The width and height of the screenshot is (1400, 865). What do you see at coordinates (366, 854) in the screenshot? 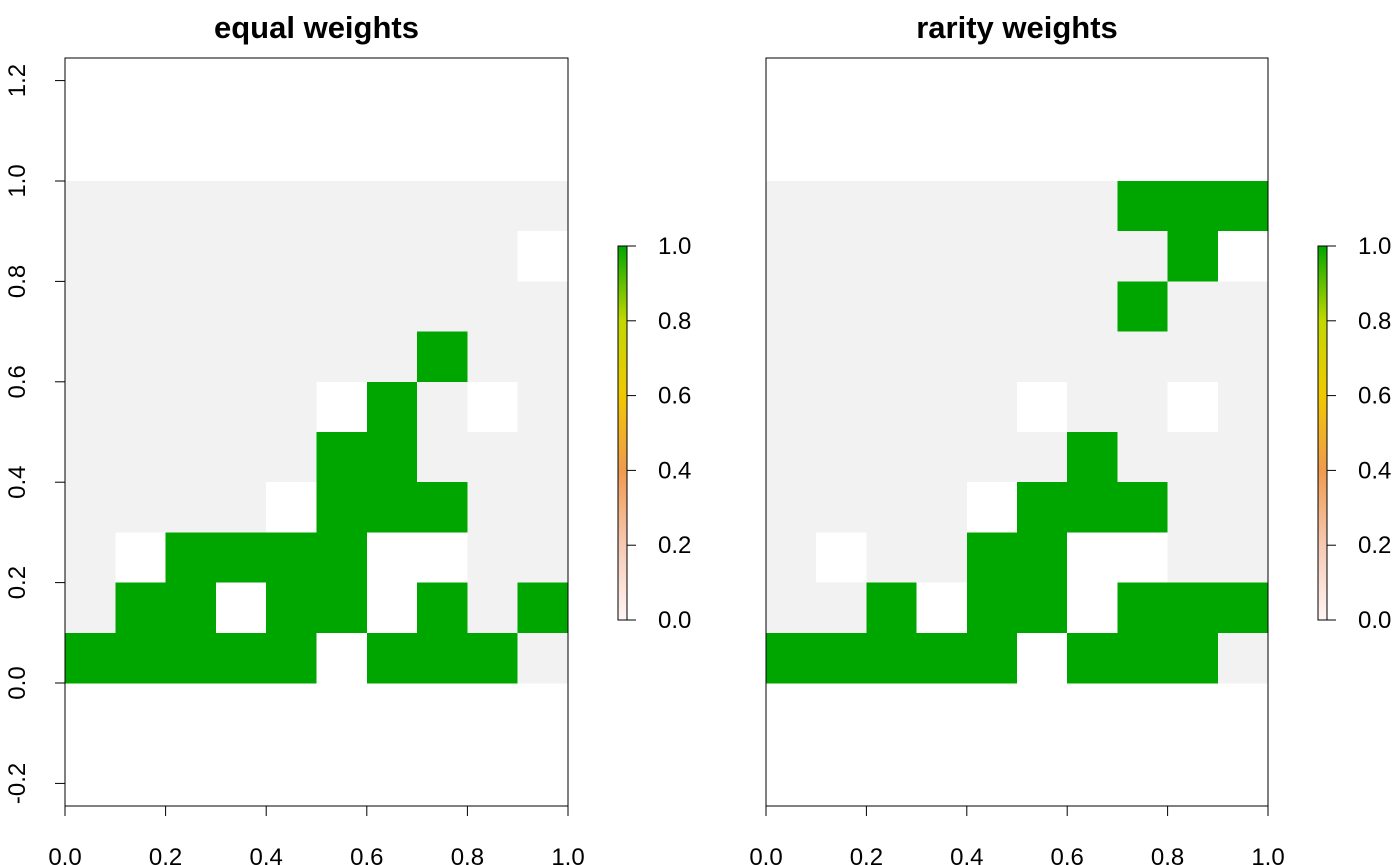
I see `x-tick-label: 0.6` at bounding box center [366, 854].